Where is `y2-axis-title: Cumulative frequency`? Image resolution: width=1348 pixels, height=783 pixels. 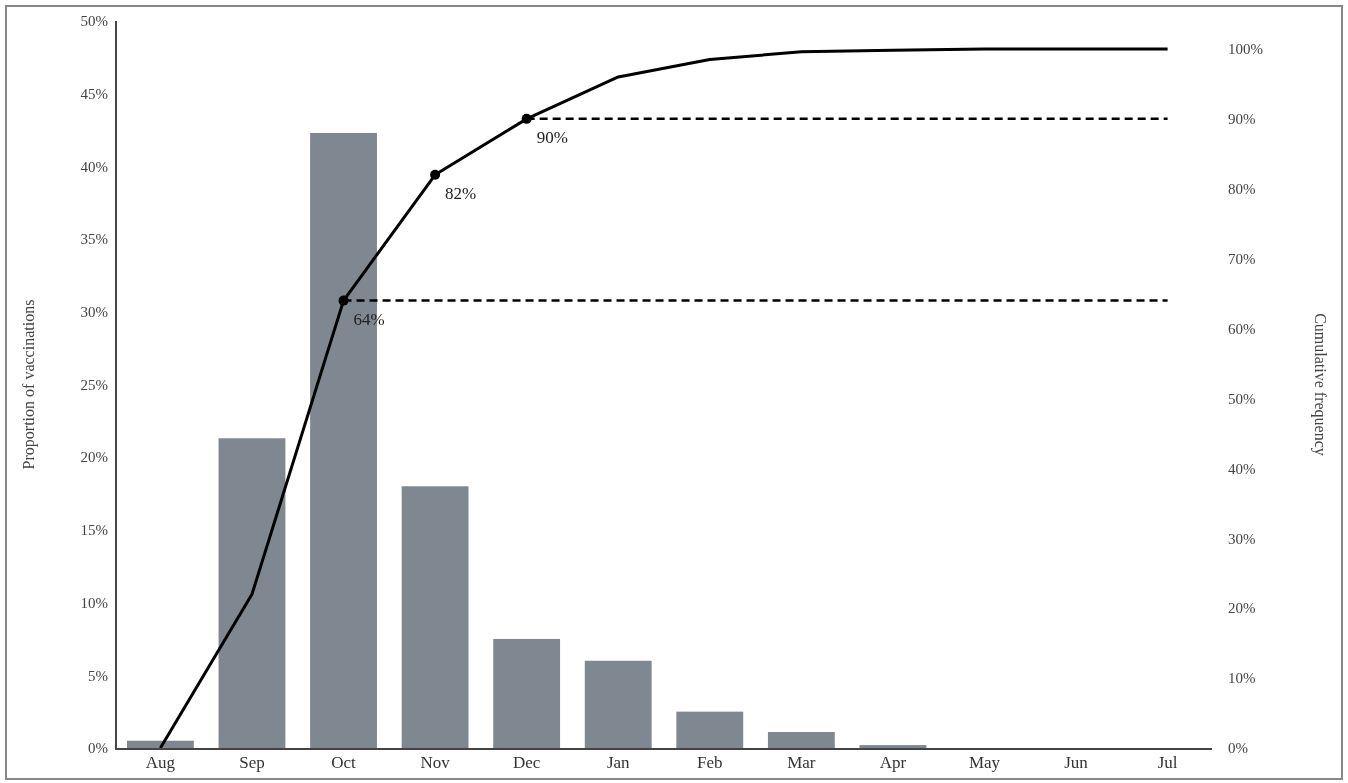
y2-axis-title: Cumulative frequency is located at coordinates (1320, 384).